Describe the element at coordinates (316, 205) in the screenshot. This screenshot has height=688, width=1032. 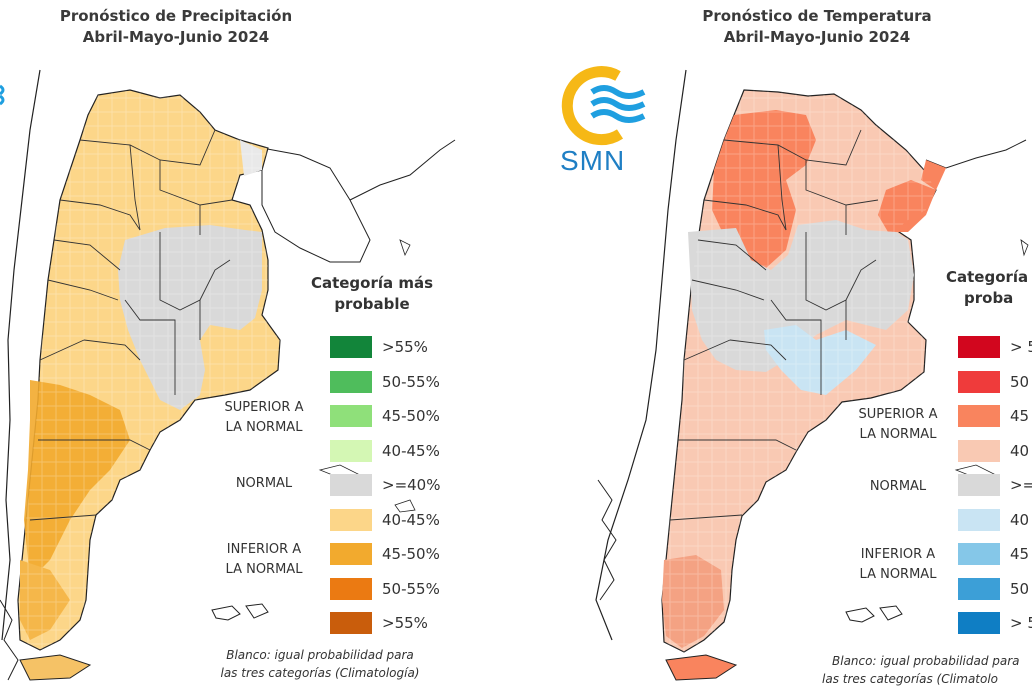
I see `neighbor-countries` at that location.